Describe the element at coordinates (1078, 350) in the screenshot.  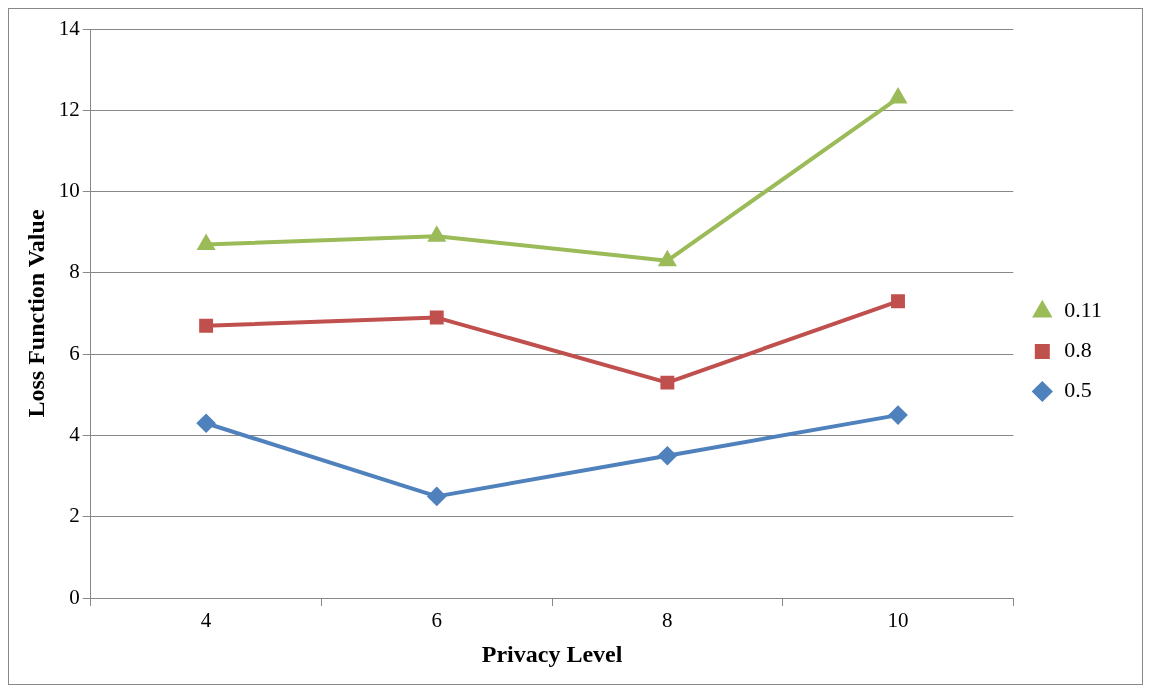
I see `legend-label: 0.8` at that location.